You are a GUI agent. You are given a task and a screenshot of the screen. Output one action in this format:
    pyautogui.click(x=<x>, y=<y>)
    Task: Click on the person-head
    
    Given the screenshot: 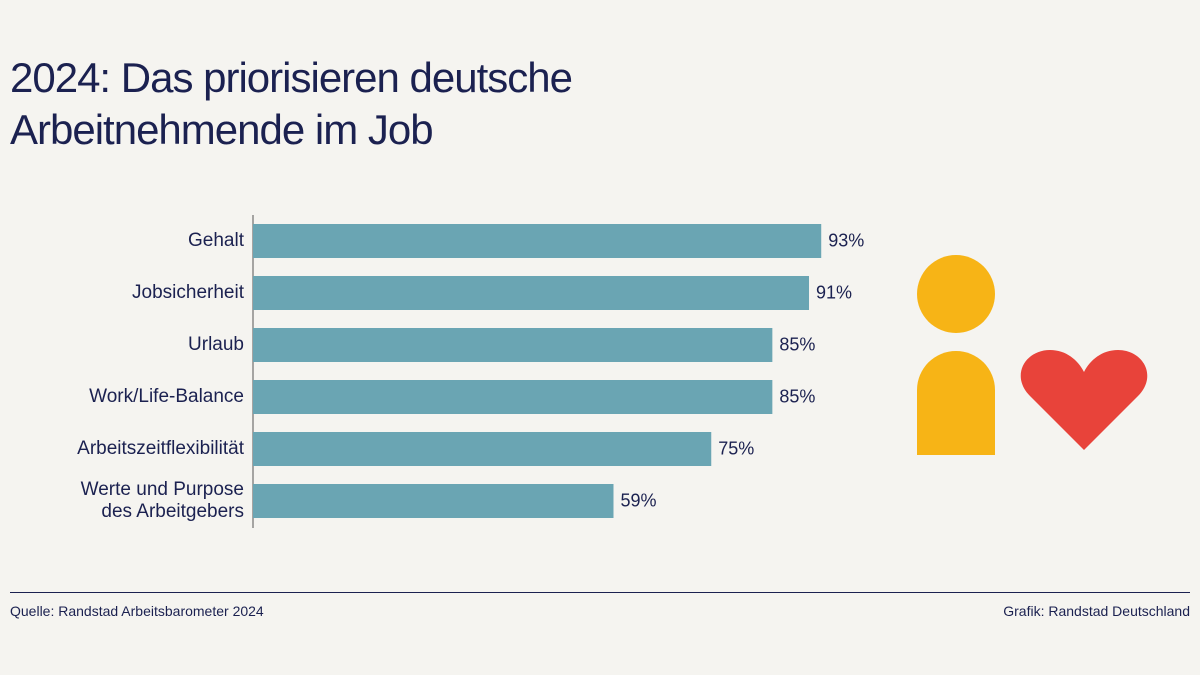 What is the action you would take?
    pyautogui.click(x=956, y=294)
    